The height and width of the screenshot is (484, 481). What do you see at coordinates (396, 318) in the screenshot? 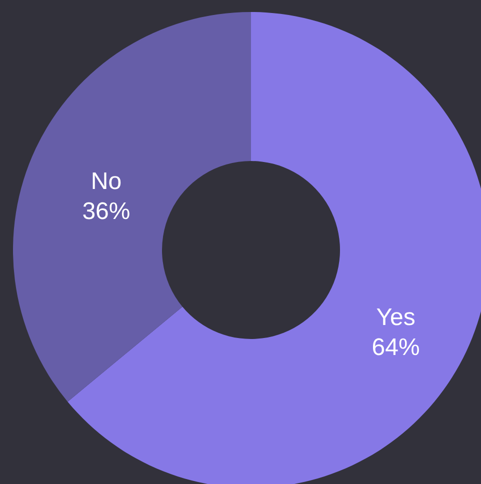
I see `slice-label: Yes` at bounding box center [396, 318].